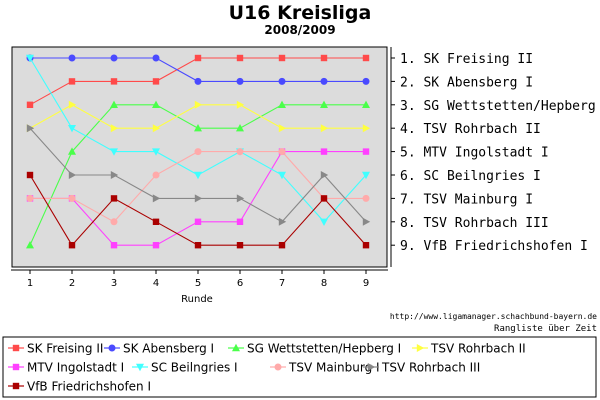 The width and height of the screenshot is (600, 400). What do you see at coordinates (466, 199) in the screenshot?
I see `rank-label: 7. TSV Mainburg I` at bounding box center [466, 199].